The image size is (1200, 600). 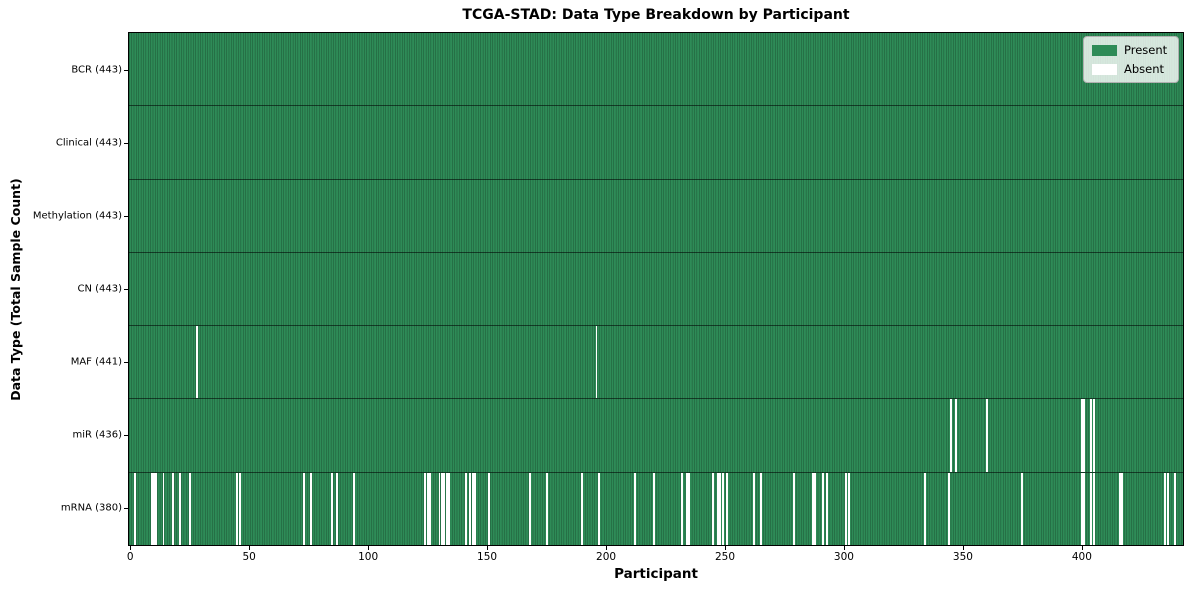 I want to click on x-tick-label: 250, so click(x=725, y=557).